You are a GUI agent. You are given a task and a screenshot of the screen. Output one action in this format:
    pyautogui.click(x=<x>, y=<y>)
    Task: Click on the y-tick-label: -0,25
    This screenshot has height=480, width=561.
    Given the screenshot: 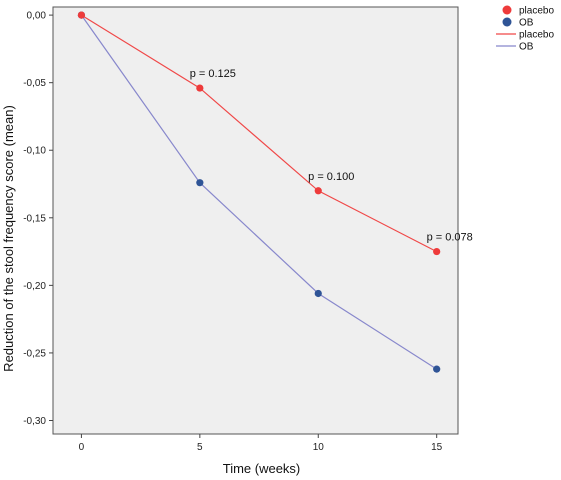 What is the action you would take?
    pyautogui.click(x=34, y=353)
    